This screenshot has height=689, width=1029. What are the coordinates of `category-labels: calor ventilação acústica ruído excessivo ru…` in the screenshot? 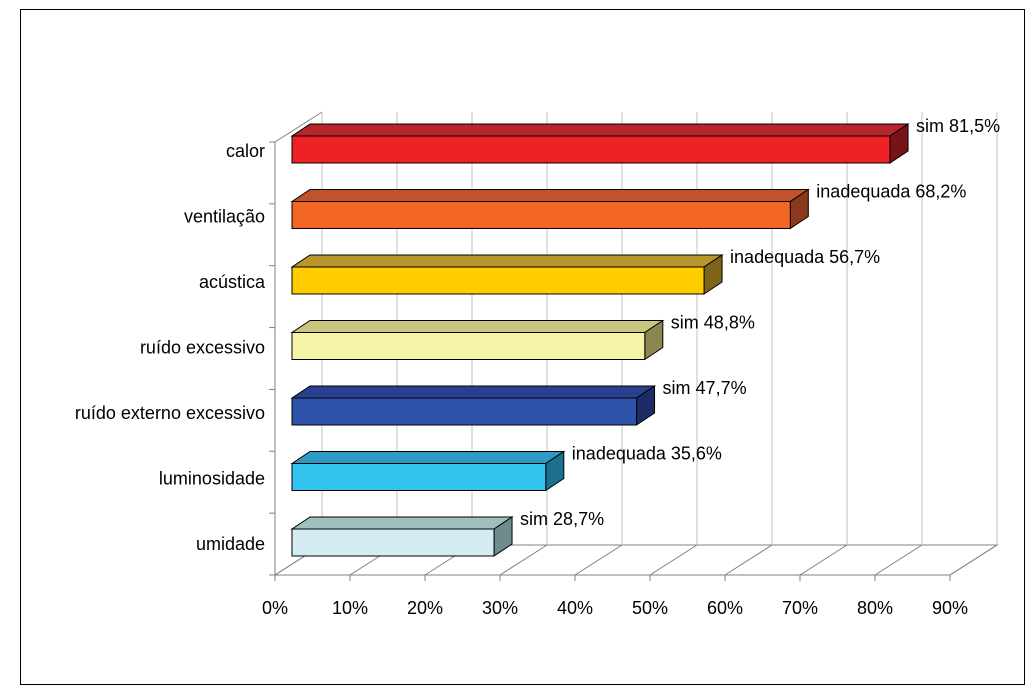 It's located at (170, 347).